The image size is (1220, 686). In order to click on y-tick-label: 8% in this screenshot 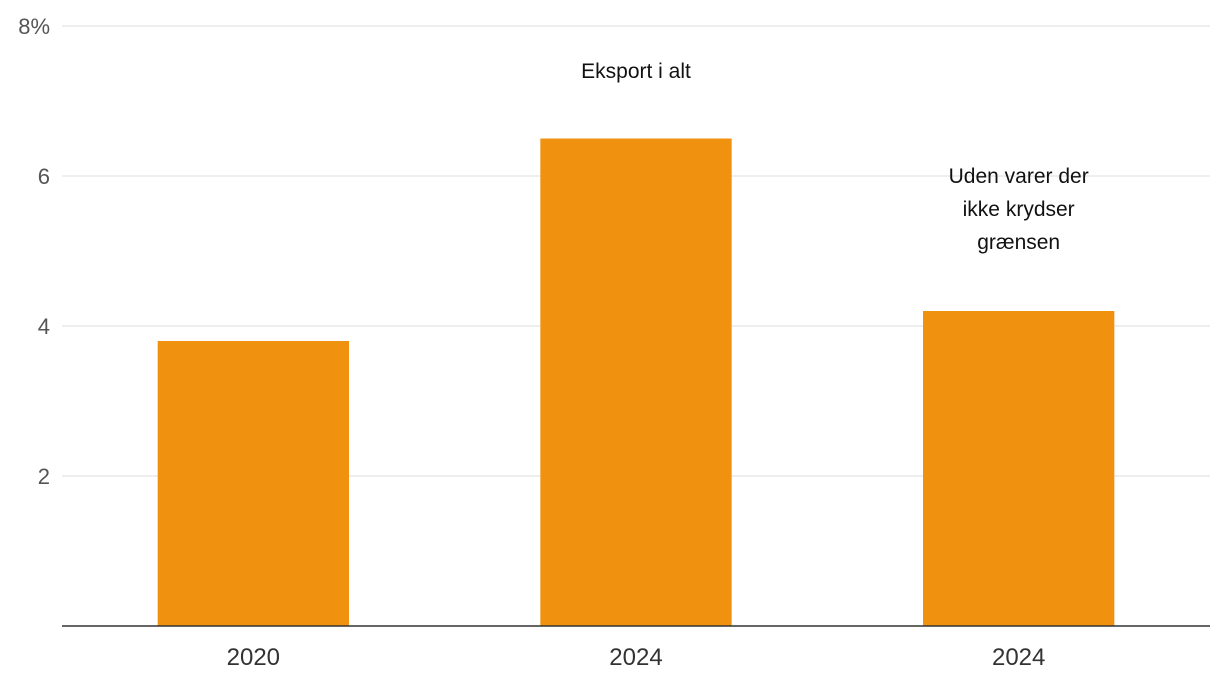, I will do `click(34, 26)`.